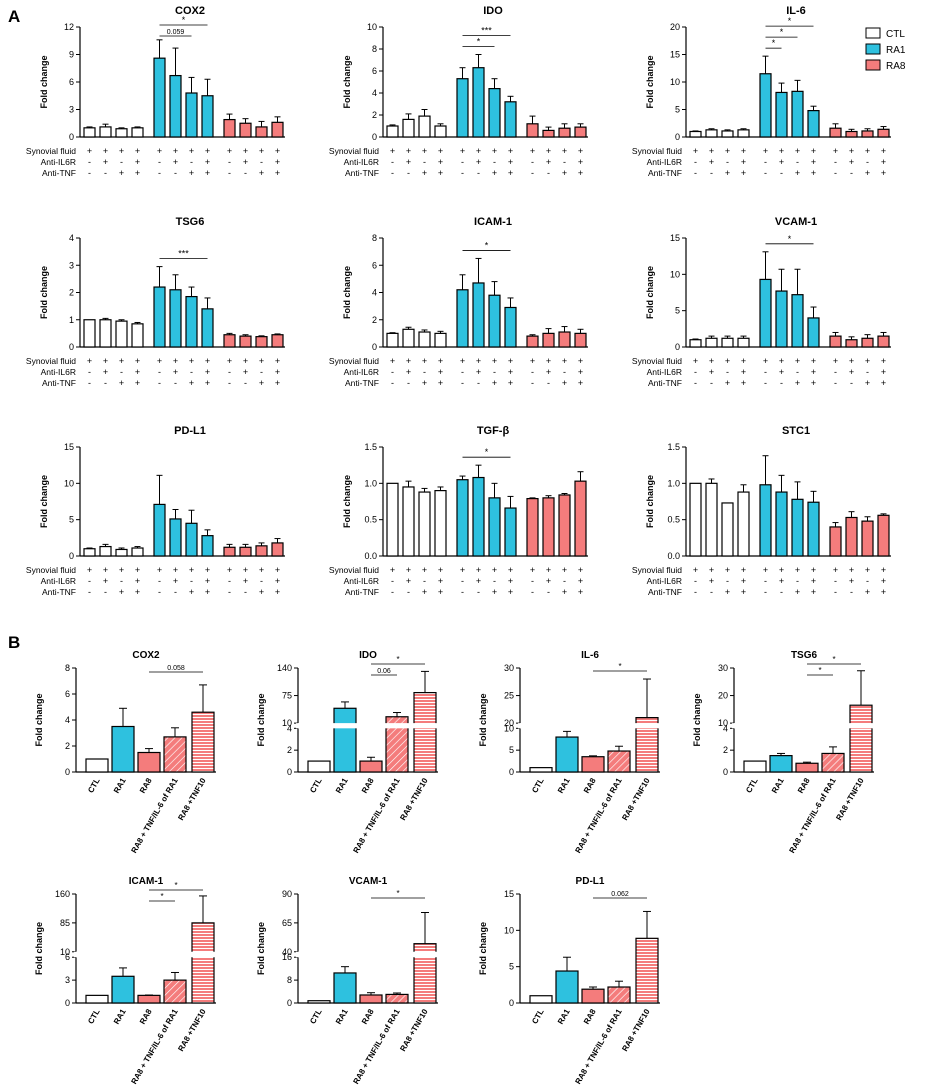 Image resolution: width=928 pixels, height=1085 pixels. Describe the element at coordinates (796, 222) in the screenshot. I see `chart-a-vcam-1-title: VCAM-1` at that location.